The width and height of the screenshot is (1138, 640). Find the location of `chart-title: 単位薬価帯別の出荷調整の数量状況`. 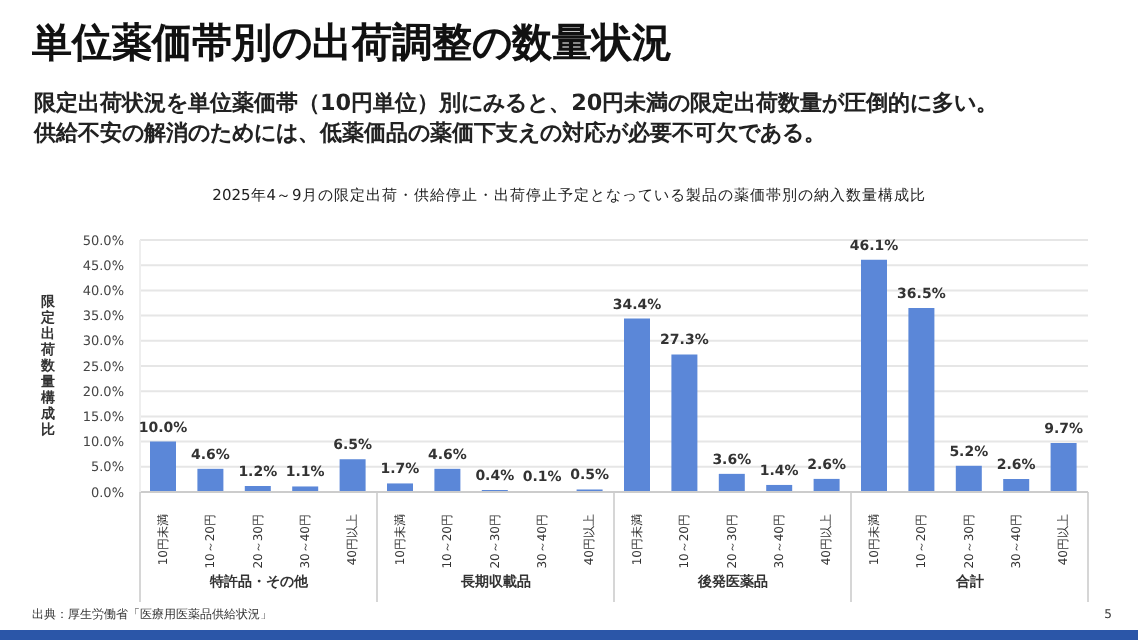

chart-title: 単位薬価帯別の出荷調整の数量状況 is located at coordinates (352, 43).